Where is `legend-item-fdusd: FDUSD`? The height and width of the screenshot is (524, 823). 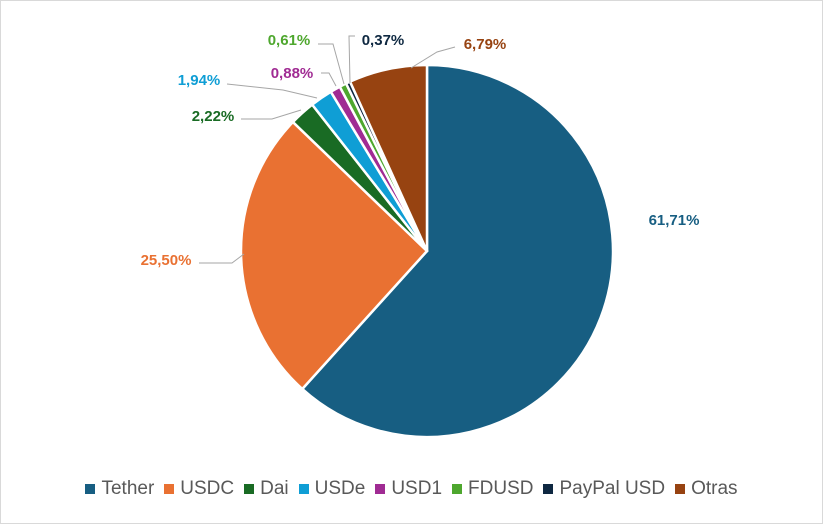 legend-item-fdusd: FDUSD is located at coordinates (492, 489).